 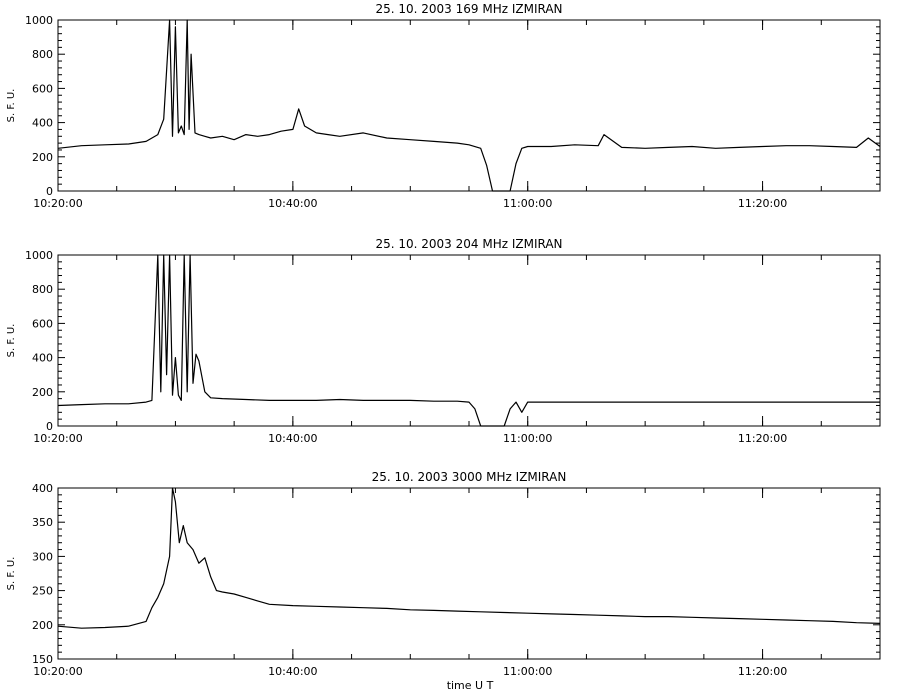 What do you see at coordinates (11, 574) in the screenshot?
I see `y-axis-label-3: S. F. U.` at bounding box center [11, 574].